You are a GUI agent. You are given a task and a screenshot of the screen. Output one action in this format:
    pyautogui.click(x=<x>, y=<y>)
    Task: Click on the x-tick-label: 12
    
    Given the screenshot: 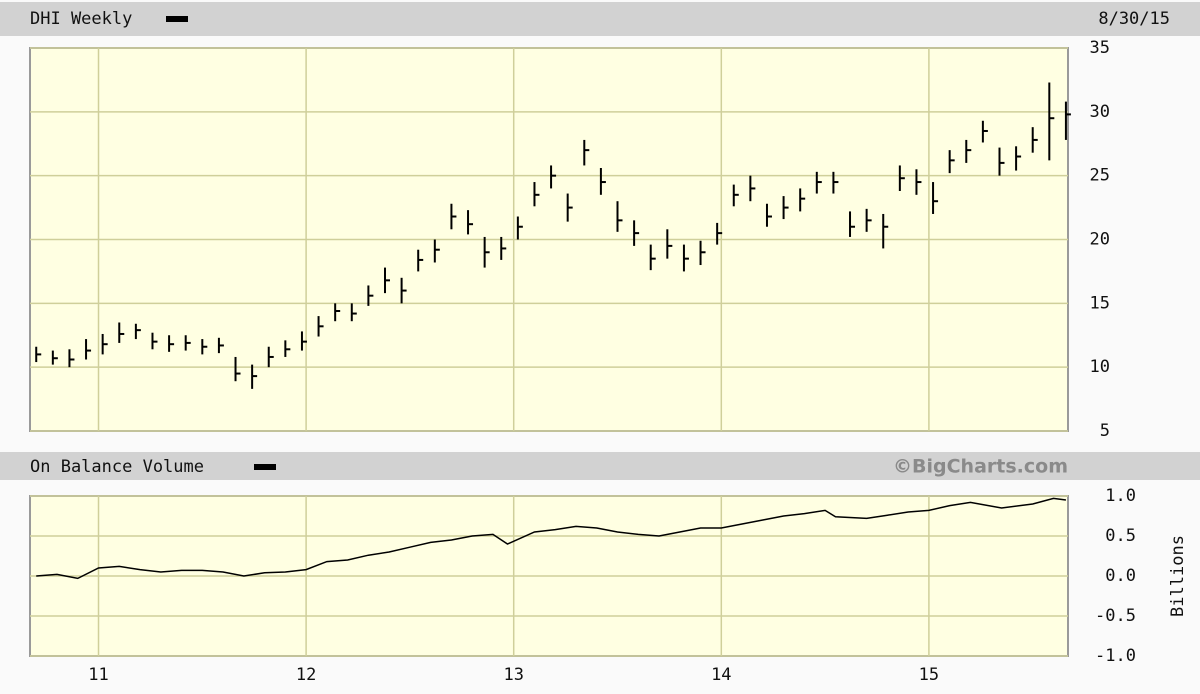 What is the action you would take?
    pyautogui.click(x=306, y=675)
    